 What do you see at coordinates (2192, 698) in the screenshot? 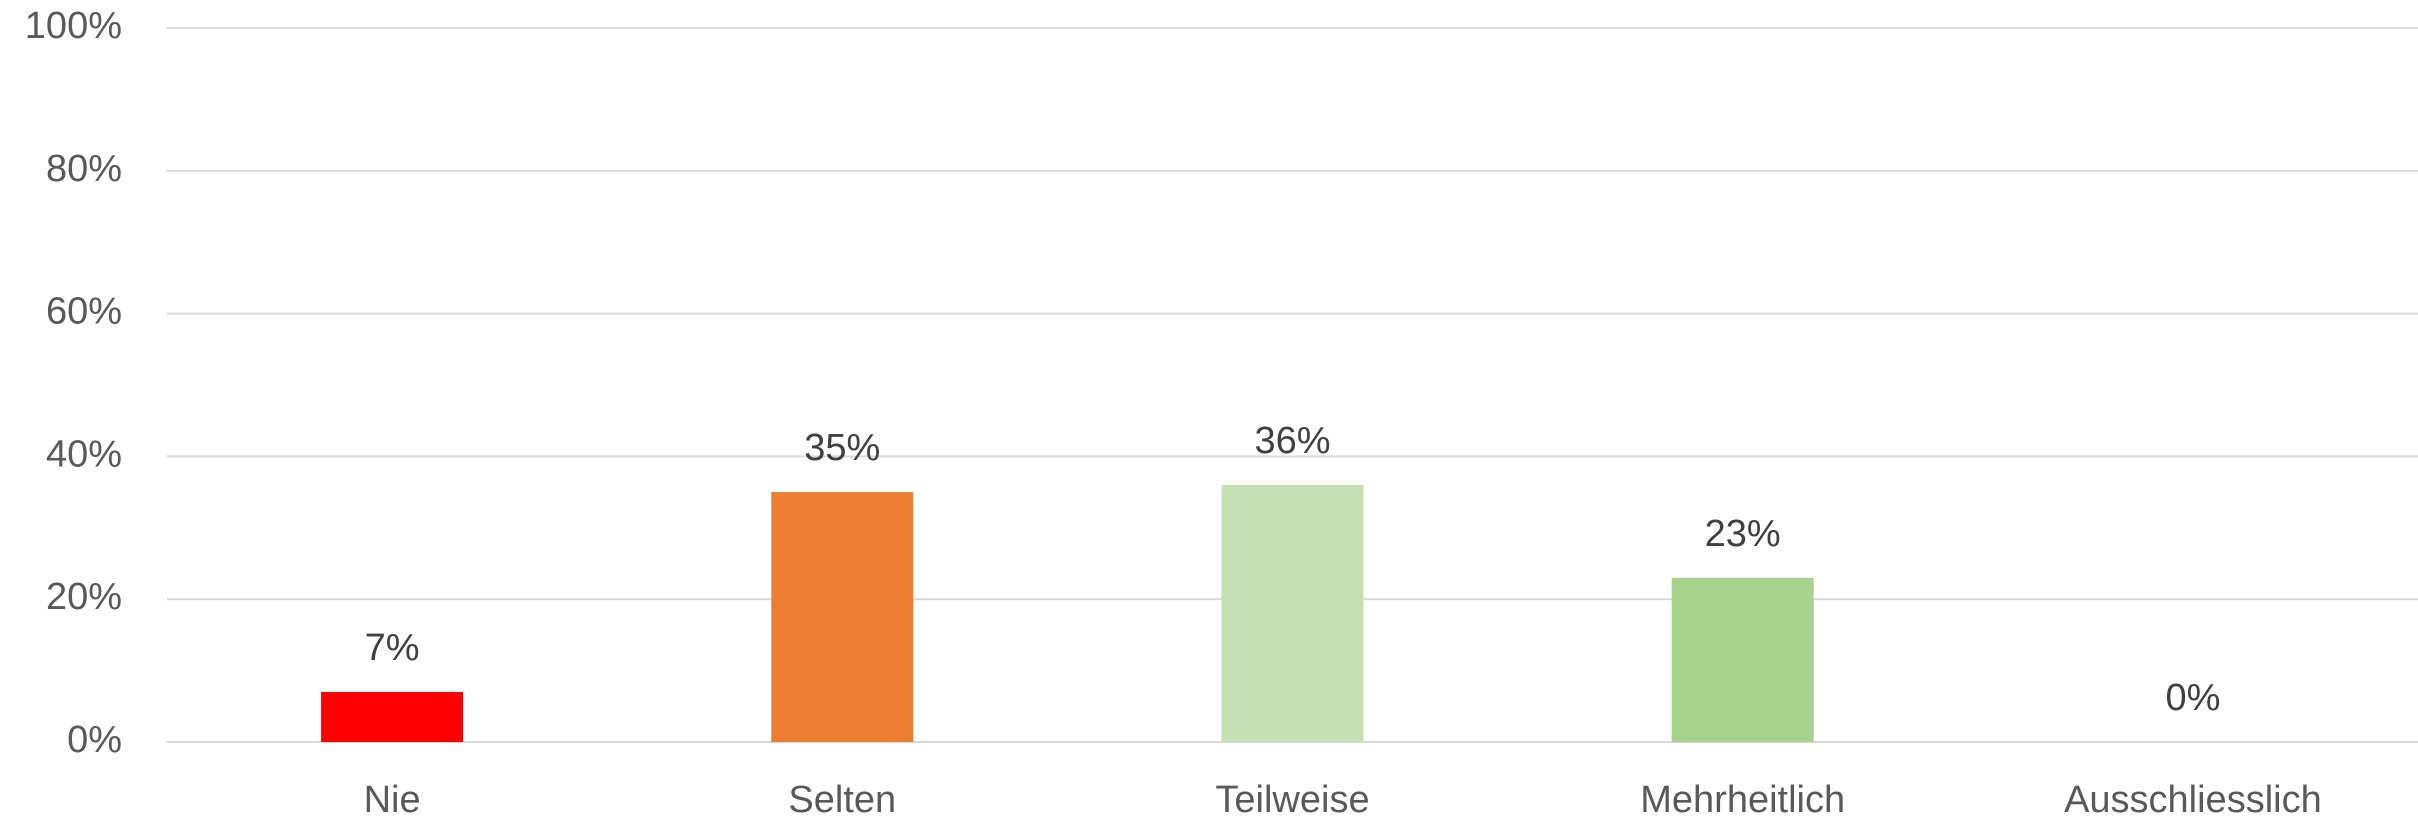
I see `data-label: 0%` at bounding box center [2192, 698].